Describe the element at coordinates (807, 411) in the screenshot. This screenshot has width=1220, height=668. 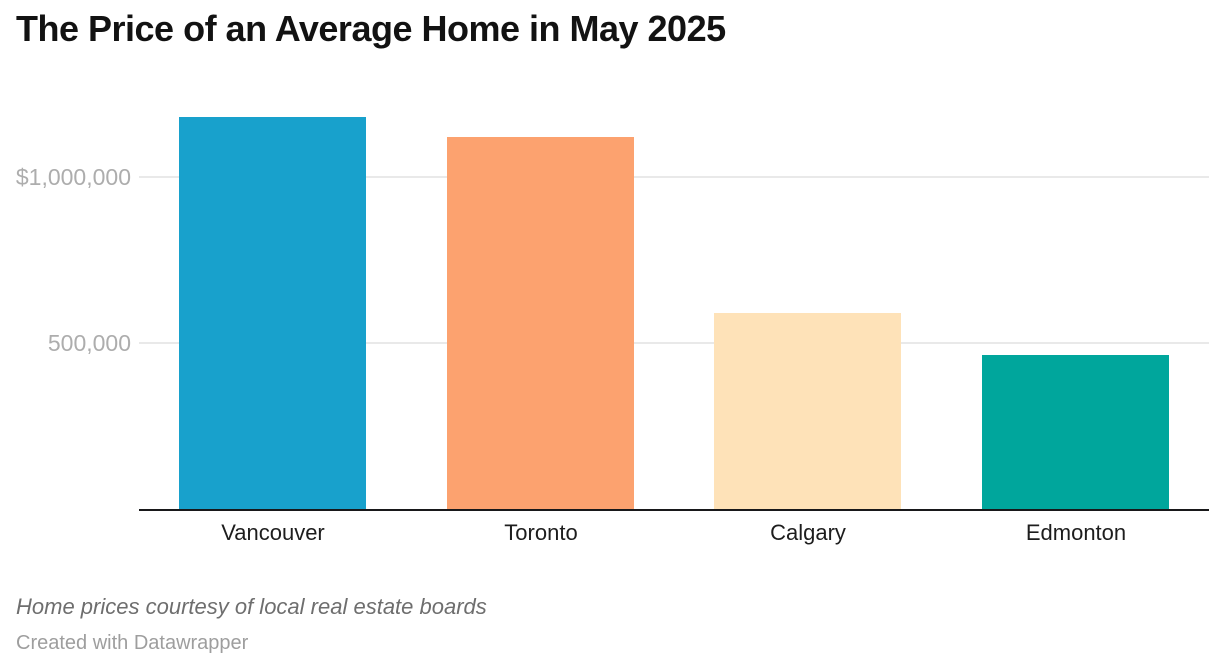
I see `bar-calgary` at that location.